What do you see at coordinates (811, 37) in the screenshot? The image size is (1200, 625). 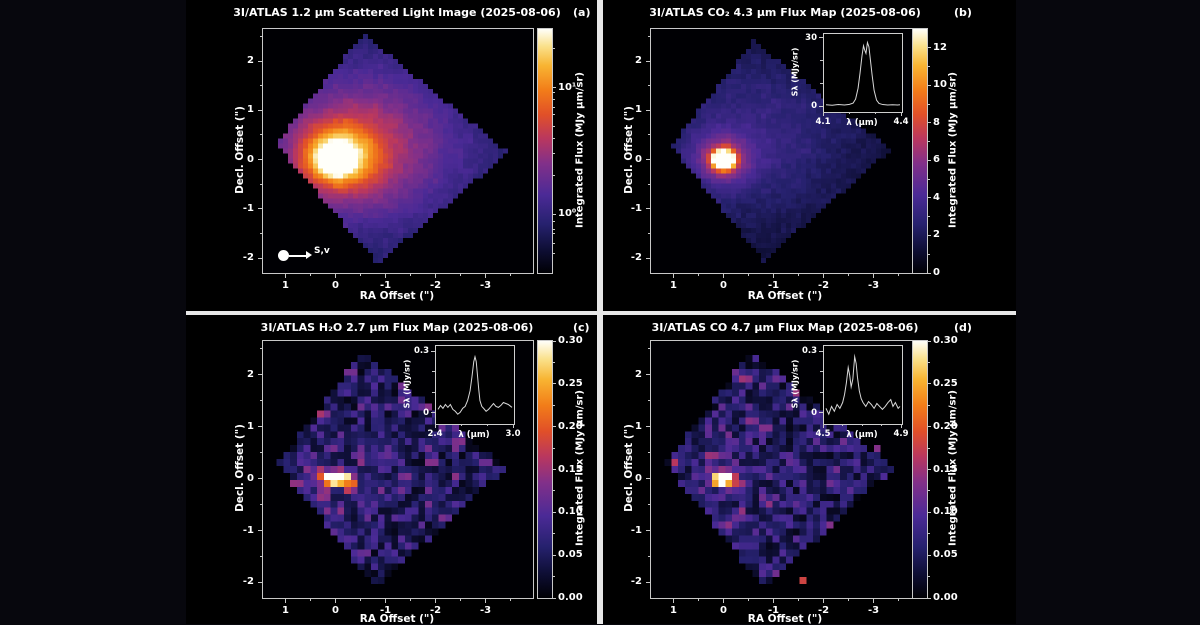 I see `inset-y-tick-label: 30` at bounding box center [811, 37].